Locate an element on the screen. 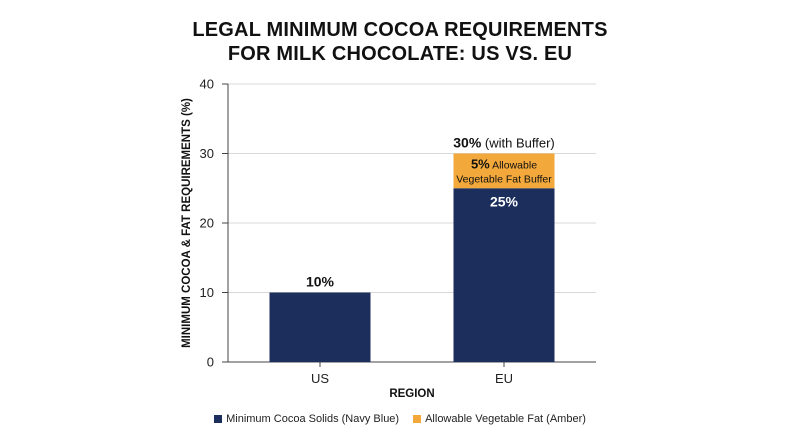 This screenshot has height=447, width=800. legend-swatch-amber is located at coordinates (417, 419).